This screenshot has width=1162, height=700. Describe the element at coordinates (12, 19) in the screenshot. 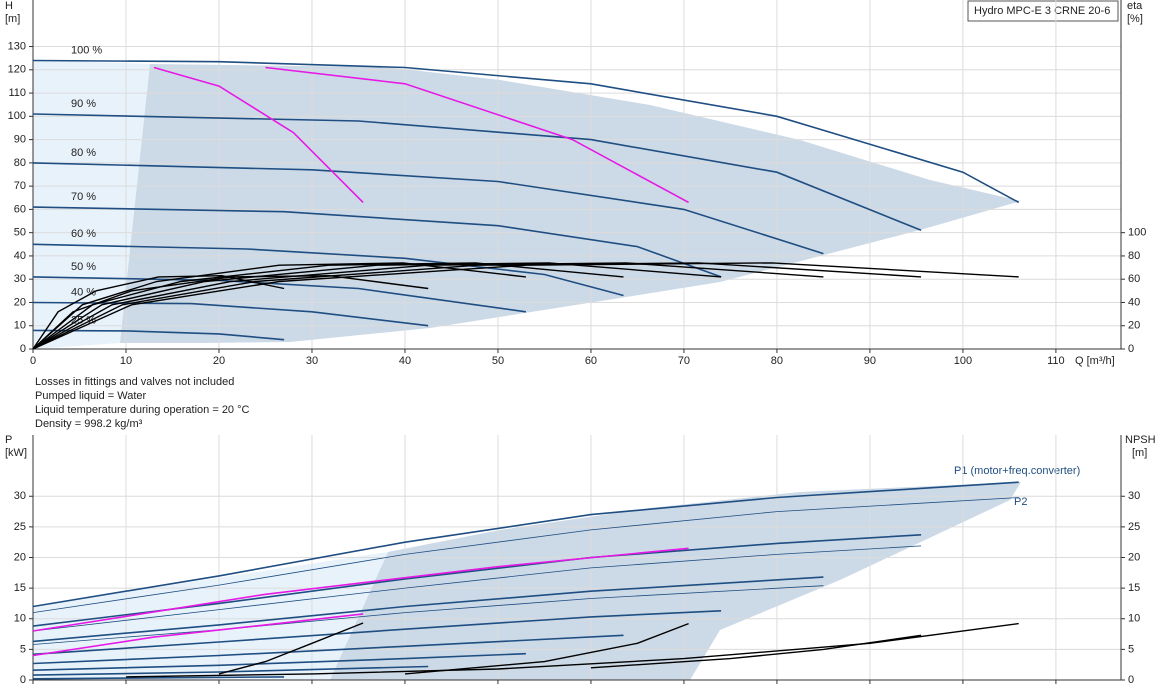

I see `y-unit: [m]` at that location.